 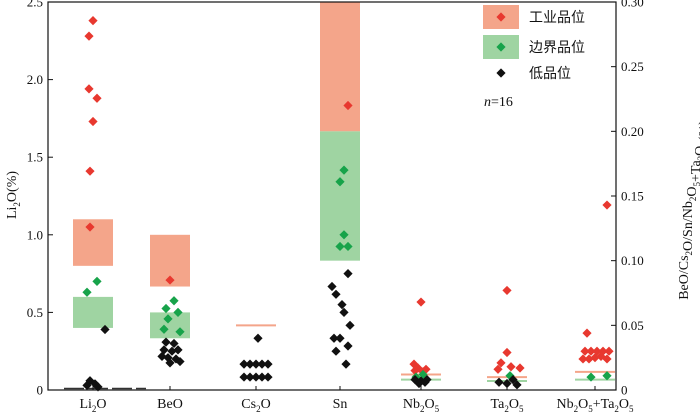 I want to click on right-tick-label: 0.20, so click(x=632, y=131).